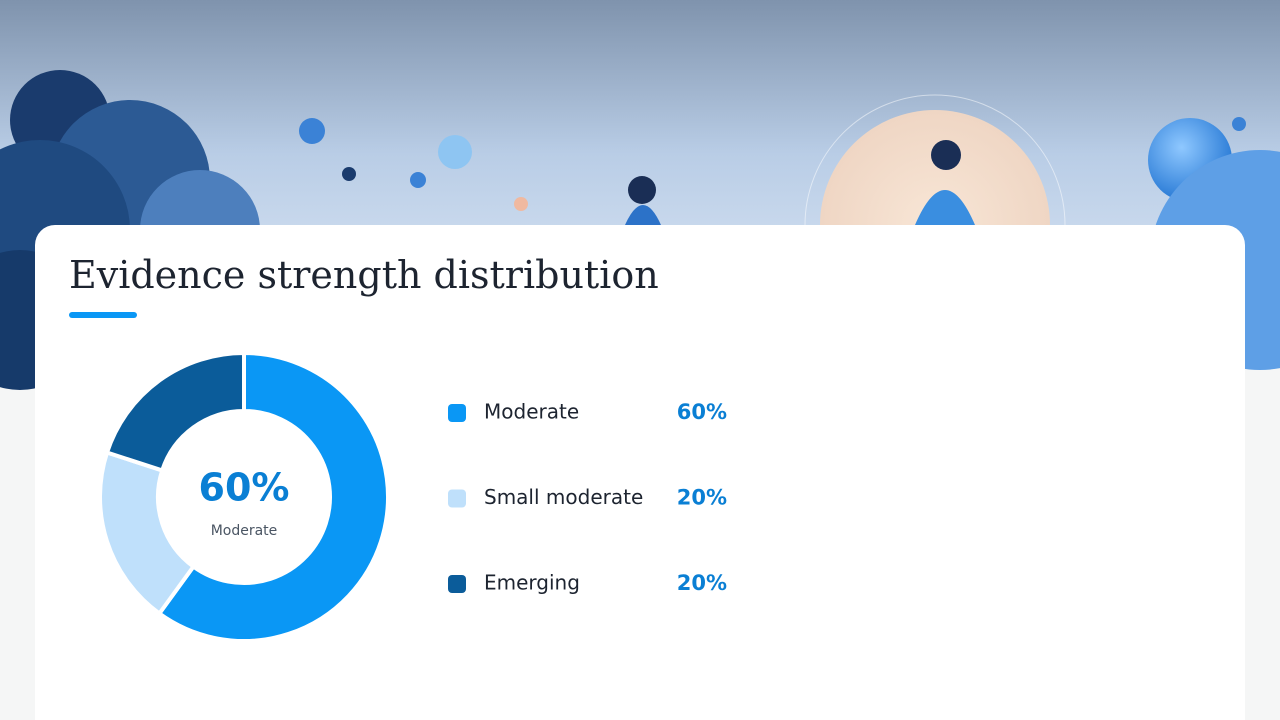  I want to click on legend-label: Emerging, so click(532, 583).